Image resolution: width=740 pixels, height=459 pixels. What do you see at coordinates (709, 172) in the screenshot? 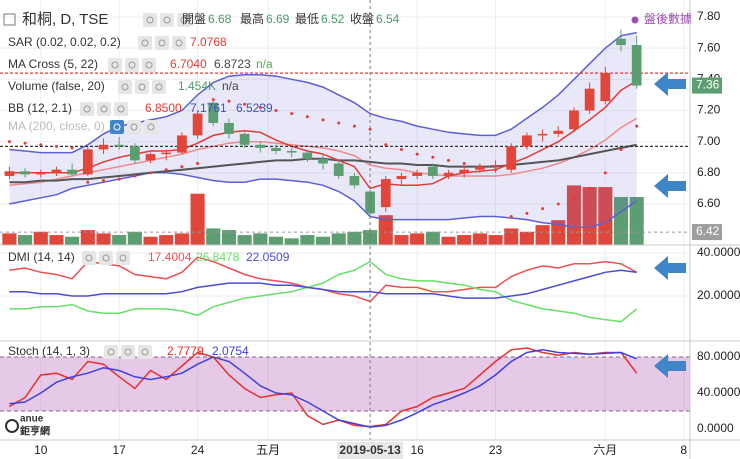
I see `y-tick-label: 6.80` at bounding box center [709, 172].